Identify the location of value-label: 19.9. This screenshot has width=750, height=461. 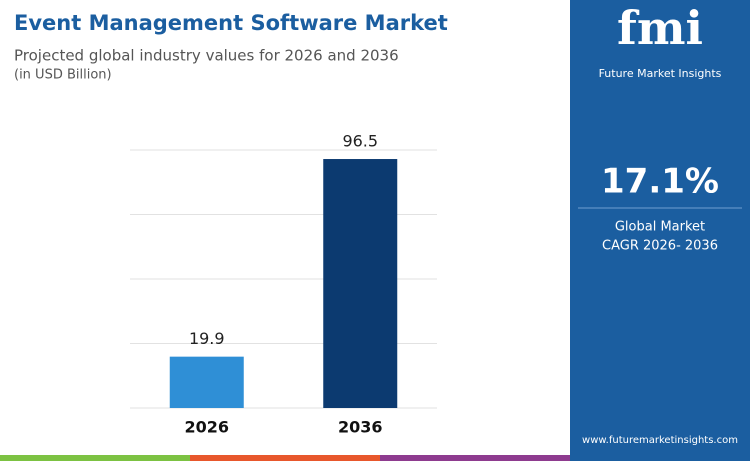
(207, 338).